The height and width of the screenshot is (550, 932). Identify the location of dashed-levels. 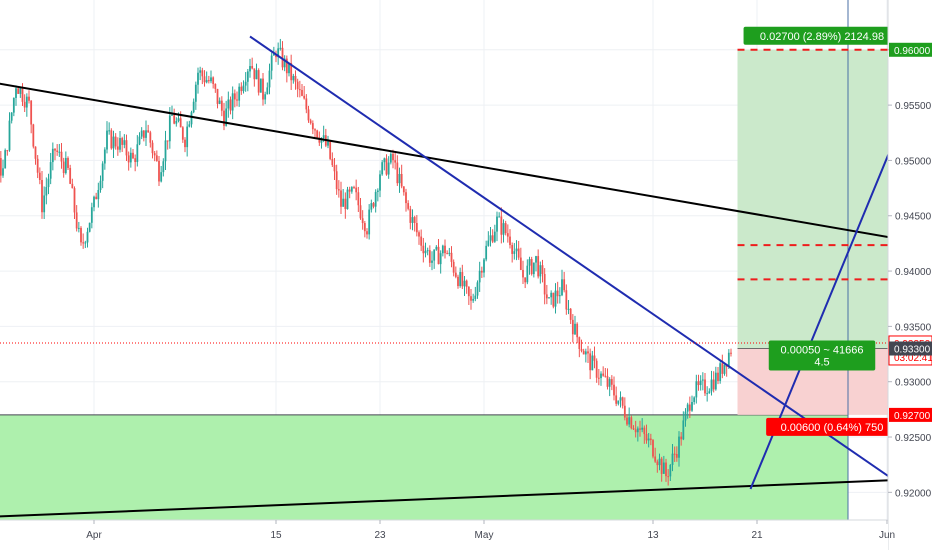
(829, 164).